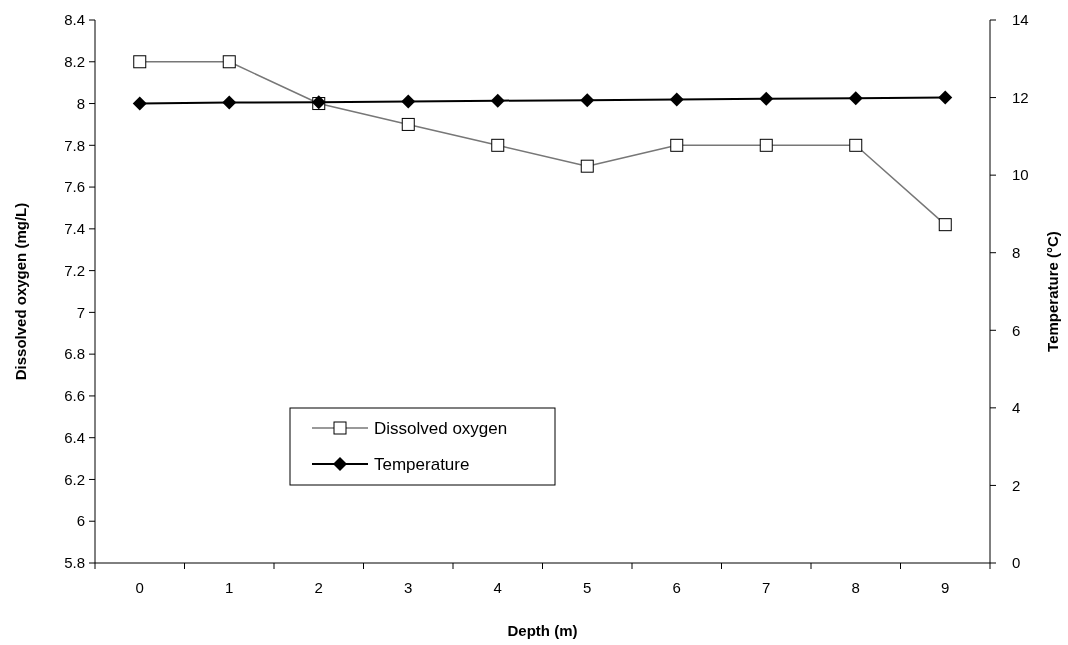 The image size is (1068, 645). Describe the element at coordinates (229, 587) in the screenshot. I see `x-tick-label: 1` at that location.